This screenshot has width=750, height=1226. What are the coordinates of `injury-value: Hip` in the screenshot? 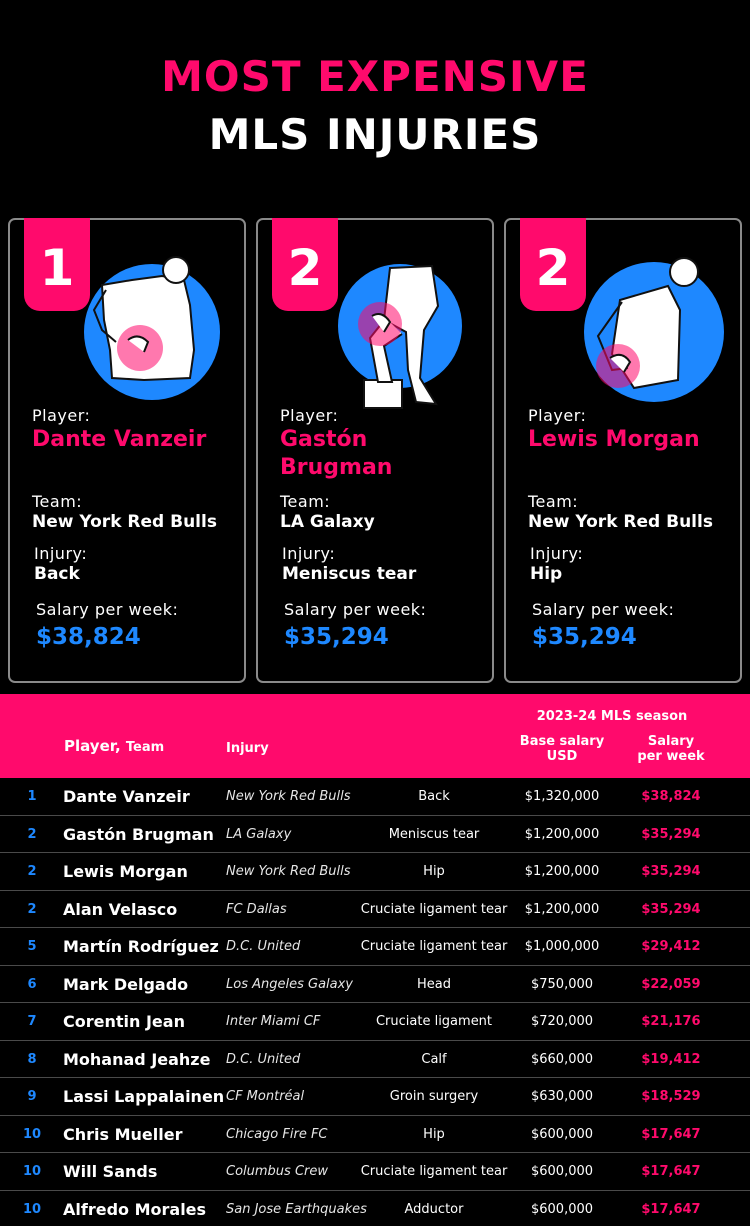 It's located at (546, 574).